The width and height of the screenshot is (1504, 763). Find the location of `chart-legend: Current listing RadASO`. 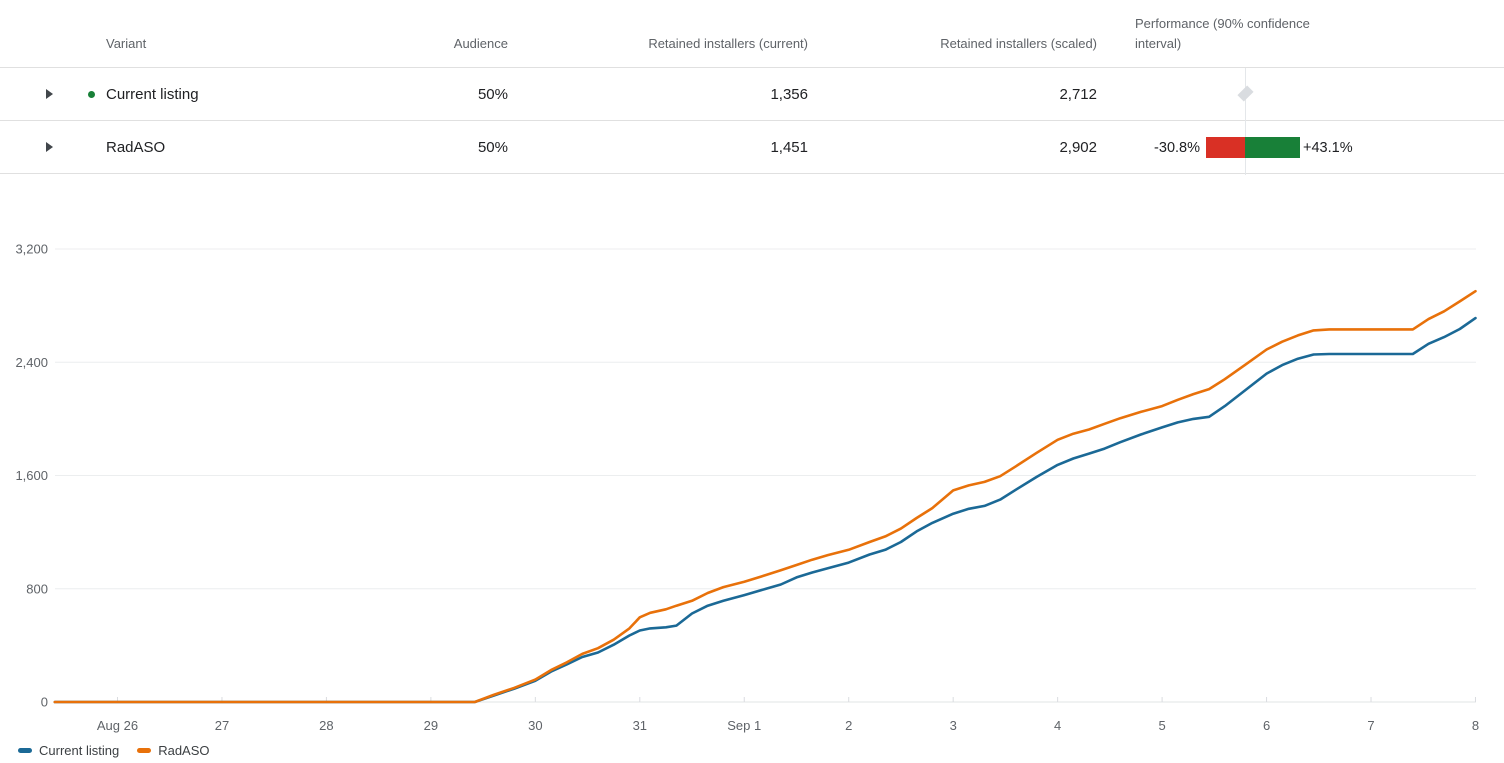

chart-legend: Current listing RadASO is located at coordinates (114, 750).